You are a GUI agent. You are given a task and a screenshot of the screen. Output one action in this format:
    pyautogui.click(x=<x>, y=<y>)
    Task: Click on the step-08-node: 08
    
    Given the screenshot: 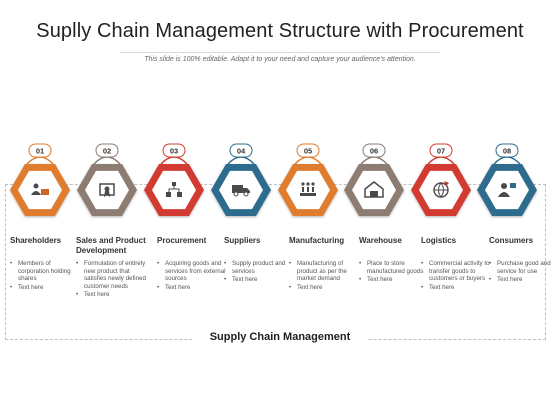 What is the action you would take?
    pyautogui.click(x=507, y=179)
    